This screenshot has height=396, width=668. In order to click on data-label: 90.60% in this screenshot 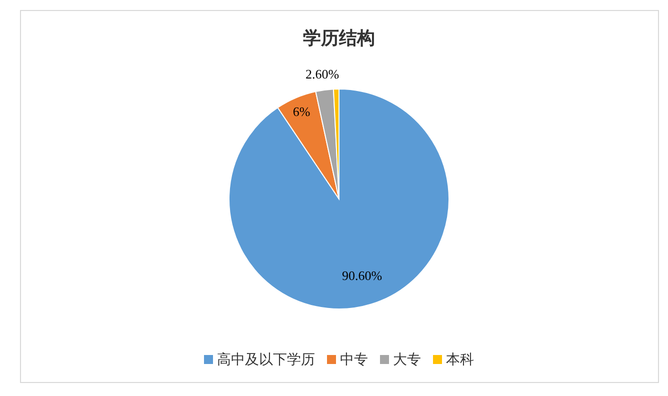, I will do `click(362, 275)`.